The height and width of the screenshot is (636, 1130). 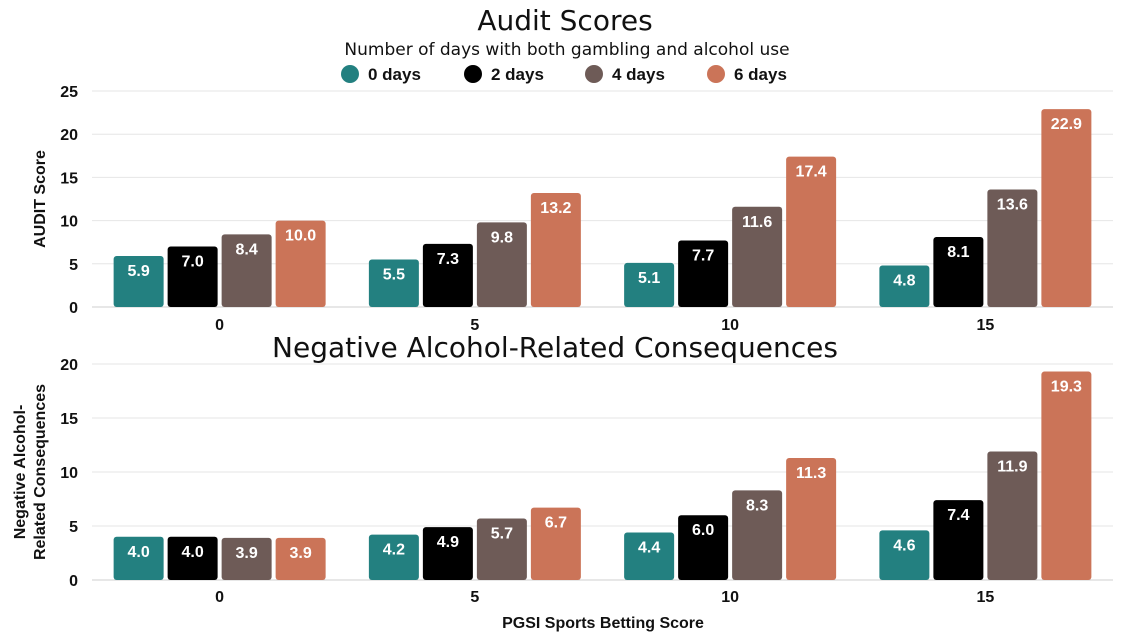 What do you see at coordinates (20, 472) in the screenshot?
I see `y-axis-label-line: Negative Alcohol-` at bounding box center [20, 472].